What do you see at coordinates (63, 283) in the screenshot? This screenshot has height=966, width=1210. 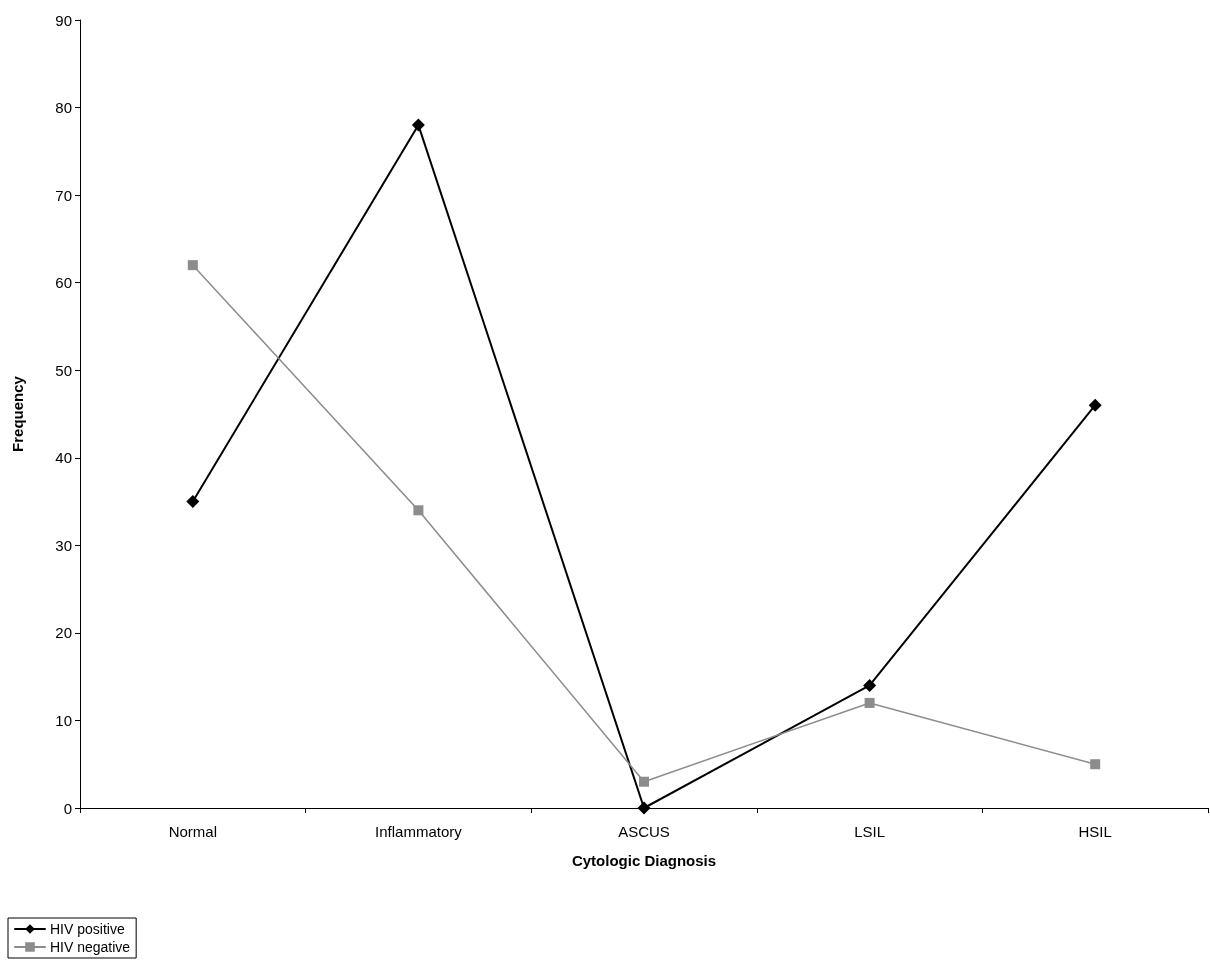 I see `y-tick-label: 60` at bounding box center [63, 283].